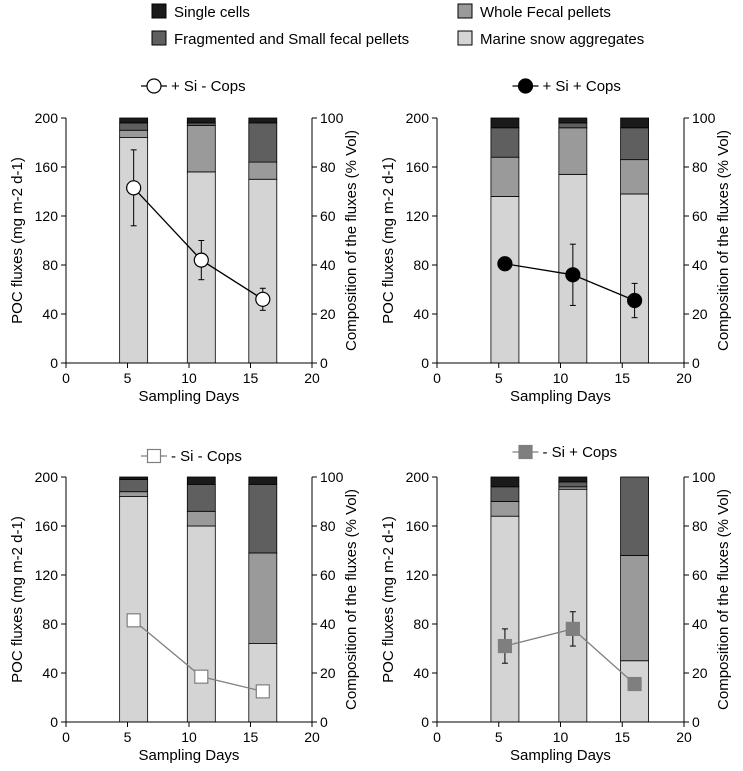 The image size is (743, 771). What do you see at coordinates (421, 314) in the screenshot?
I see `p1-y-tick-label-40: 40` at bounding box center [421, 314].